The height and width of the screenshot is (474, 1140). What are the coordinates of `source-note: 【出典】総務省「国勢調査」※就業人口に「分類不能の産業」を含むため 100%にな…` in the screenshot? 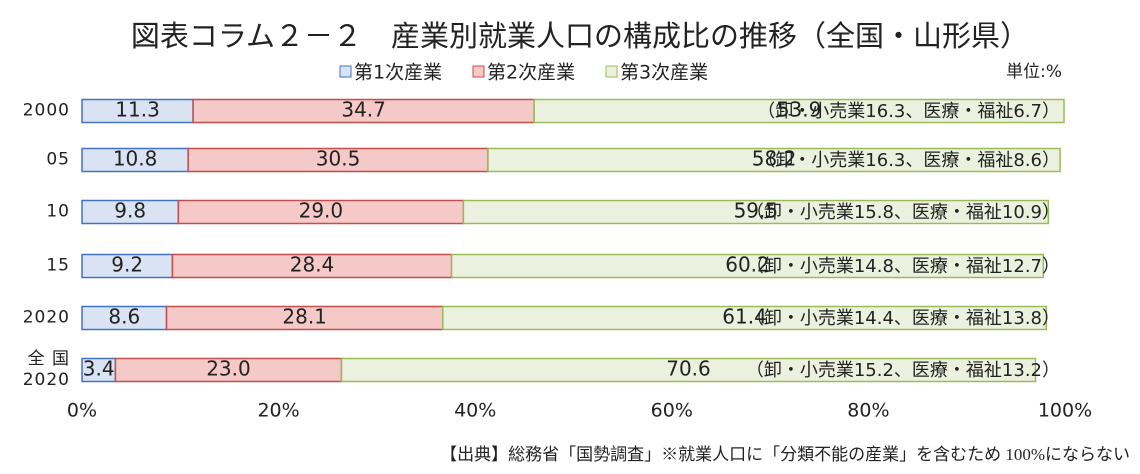 It's located at (785, 454).